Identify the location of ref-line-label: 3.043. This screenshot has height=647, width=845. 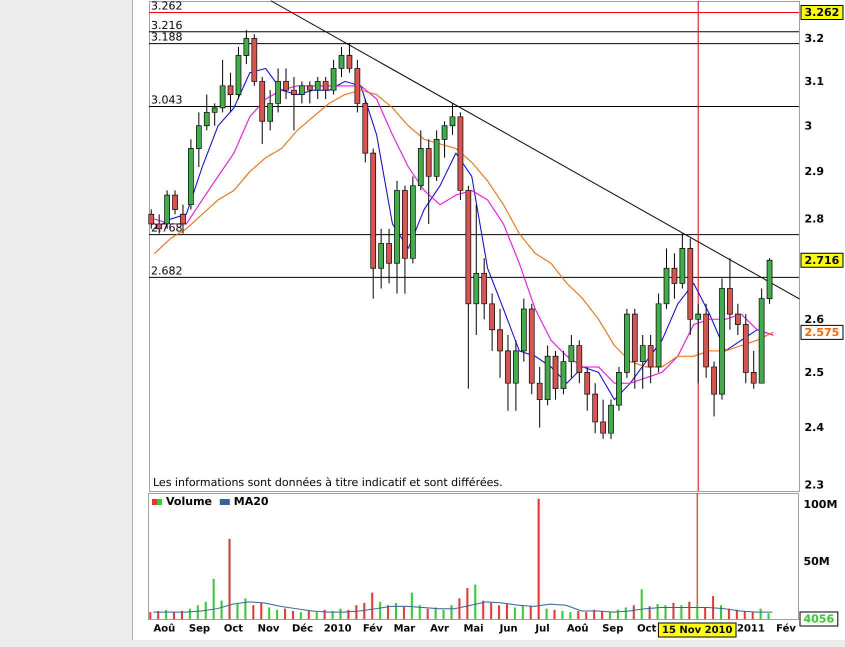
(166, 100).